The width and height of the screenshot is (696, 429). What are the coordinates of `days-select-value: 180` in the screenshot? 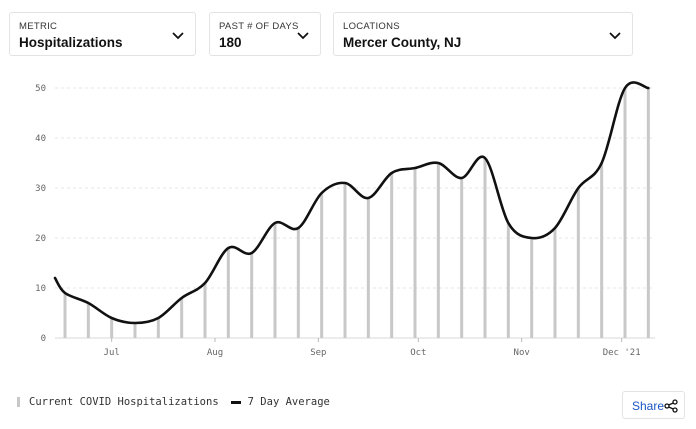 It's located at (230, 42).